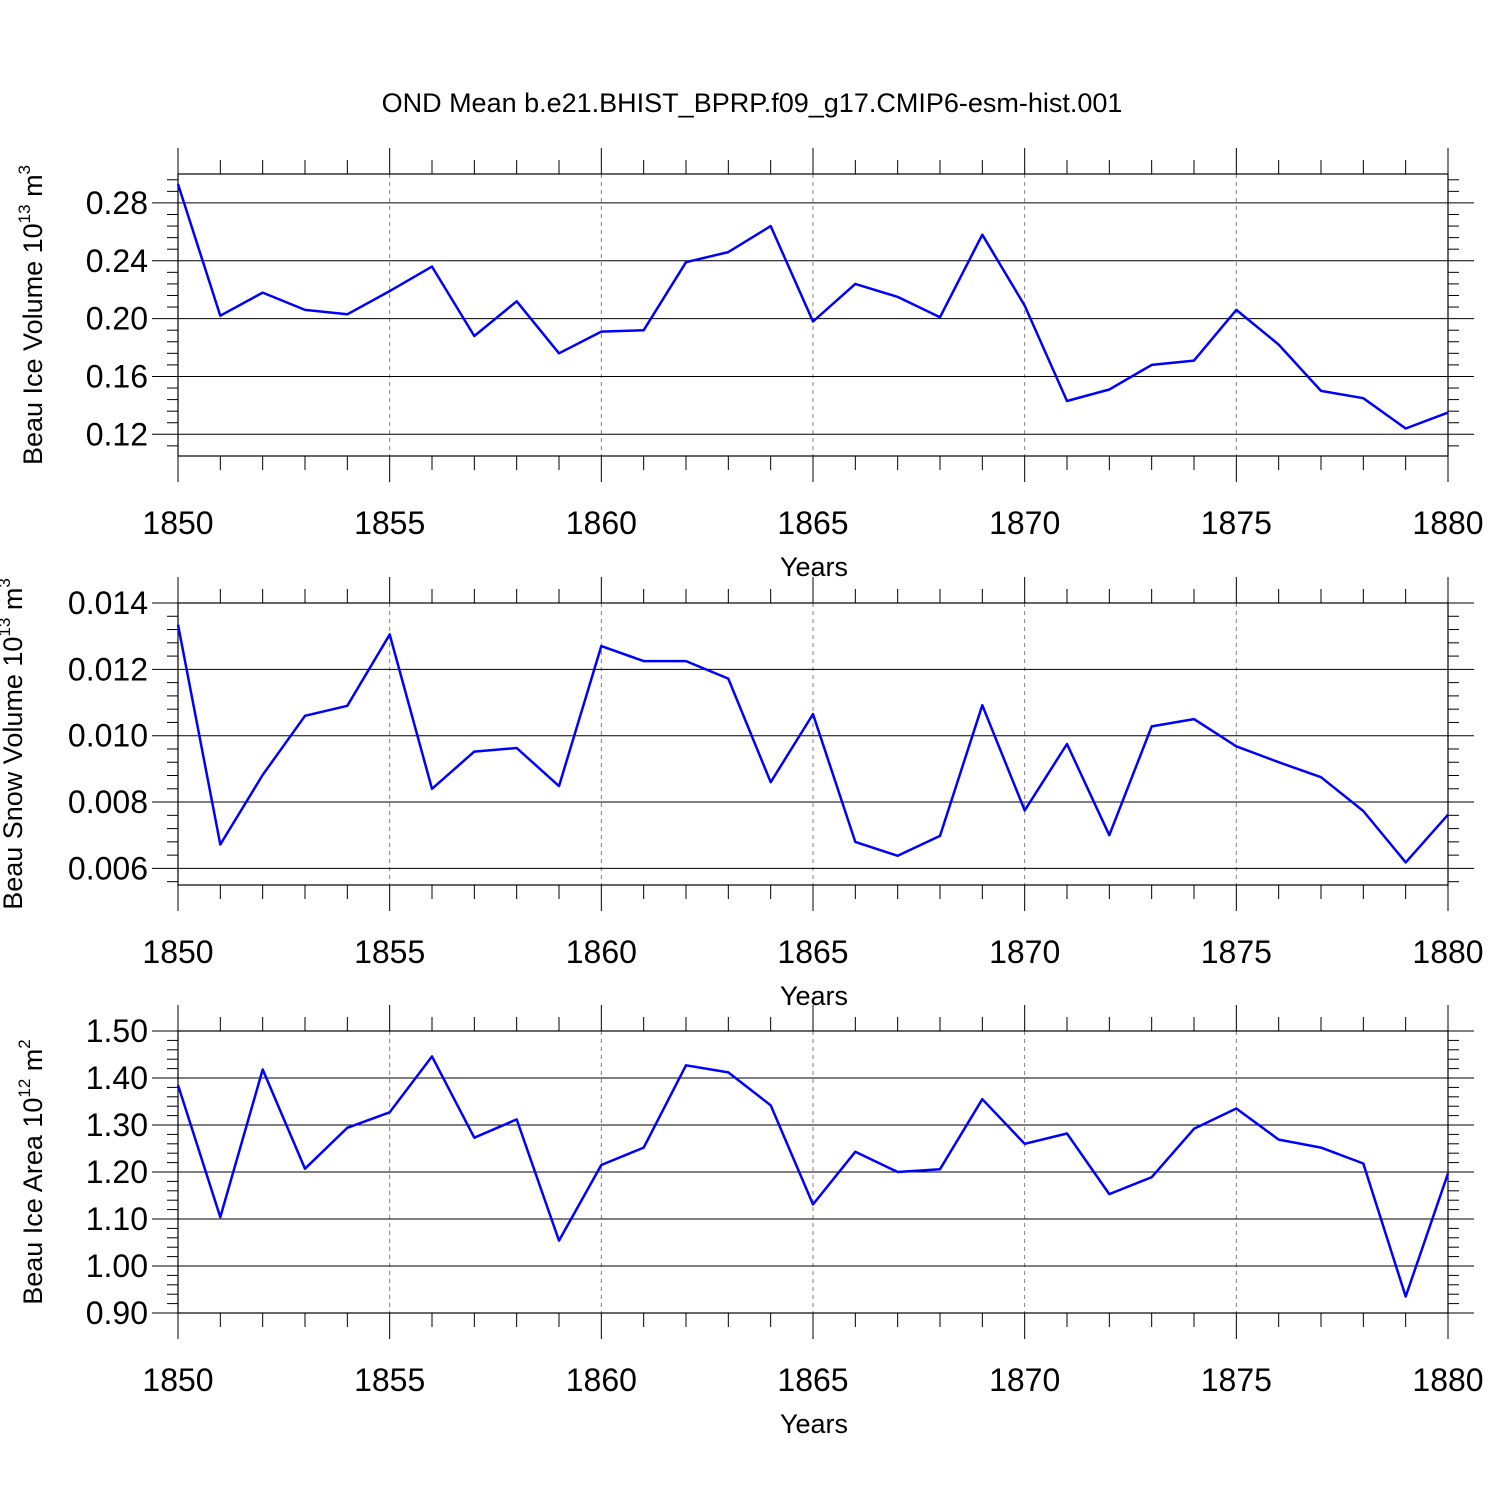 Image resolution: width=1500 pixels, height=1505 pixels. I want to click on y-axis-title-text: Beau Ice Area 10, so click(33, 1201).